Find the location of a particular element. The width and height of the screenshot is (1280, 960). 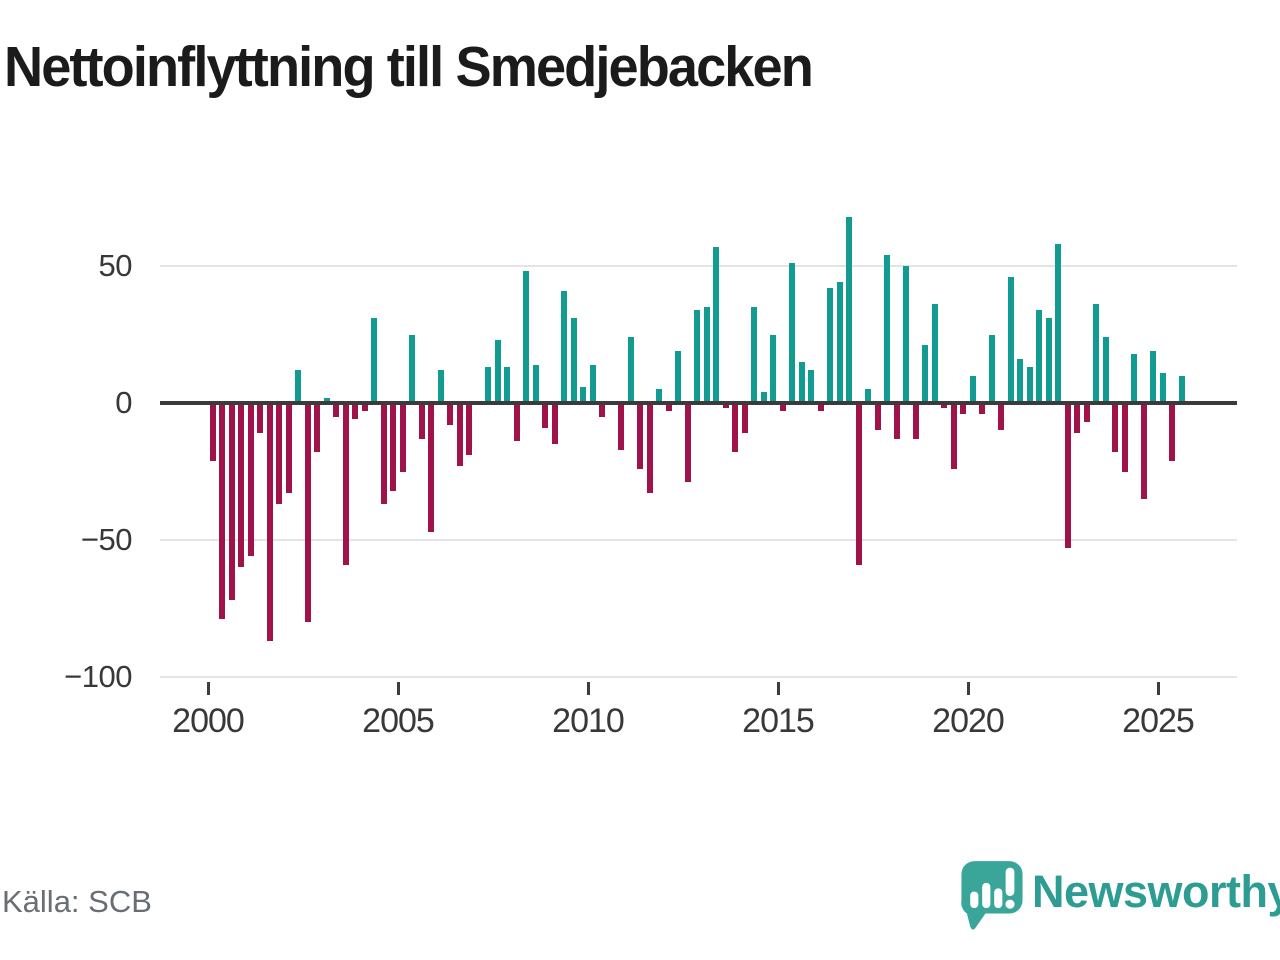

x-axis-tick-label: 2015 is located at coordinates (778, 721).